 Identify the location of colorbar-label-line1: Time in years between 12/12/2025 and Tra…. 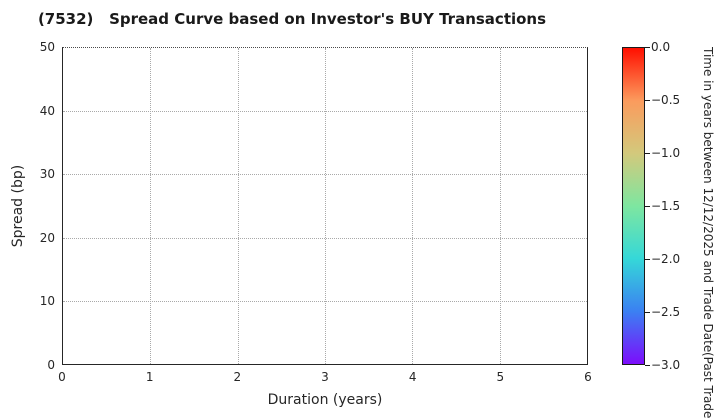
(708, 200).